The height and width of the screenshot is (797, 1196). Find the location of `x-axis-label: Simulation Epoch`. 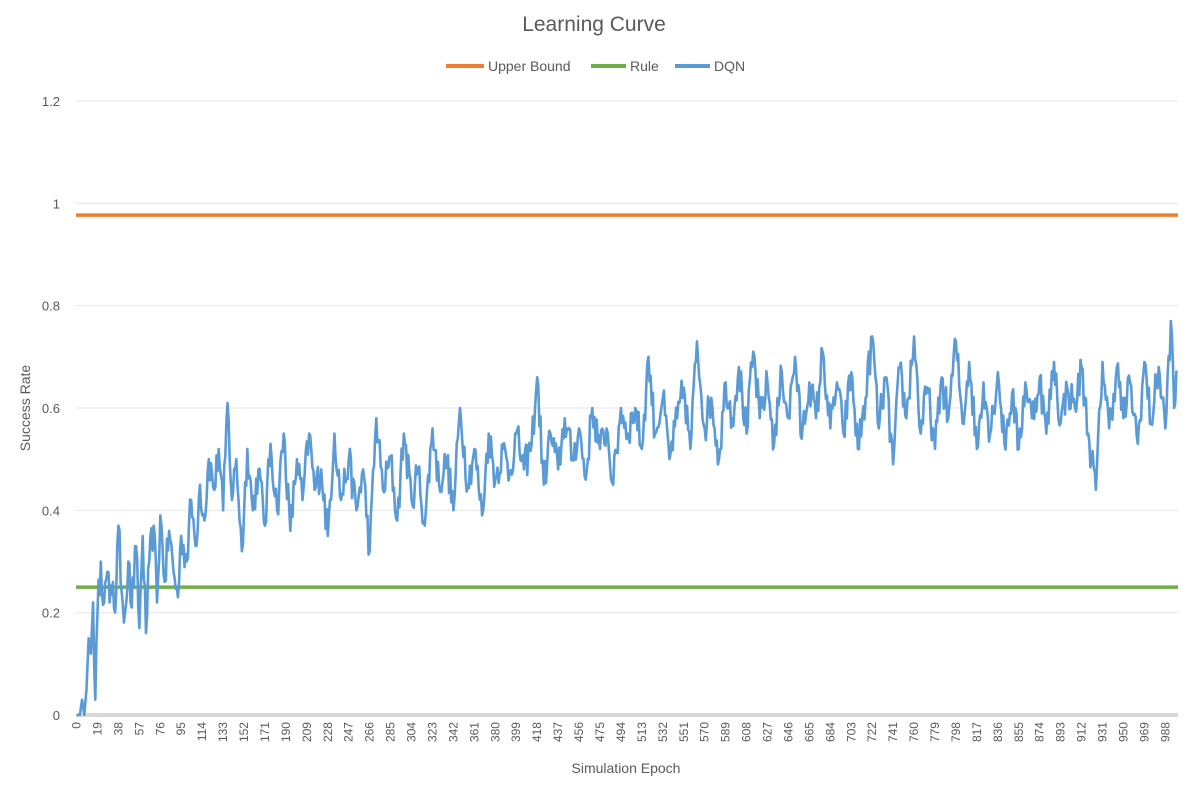

x-axis-label: Simulation Epoch is located at coordinates (626, 768).